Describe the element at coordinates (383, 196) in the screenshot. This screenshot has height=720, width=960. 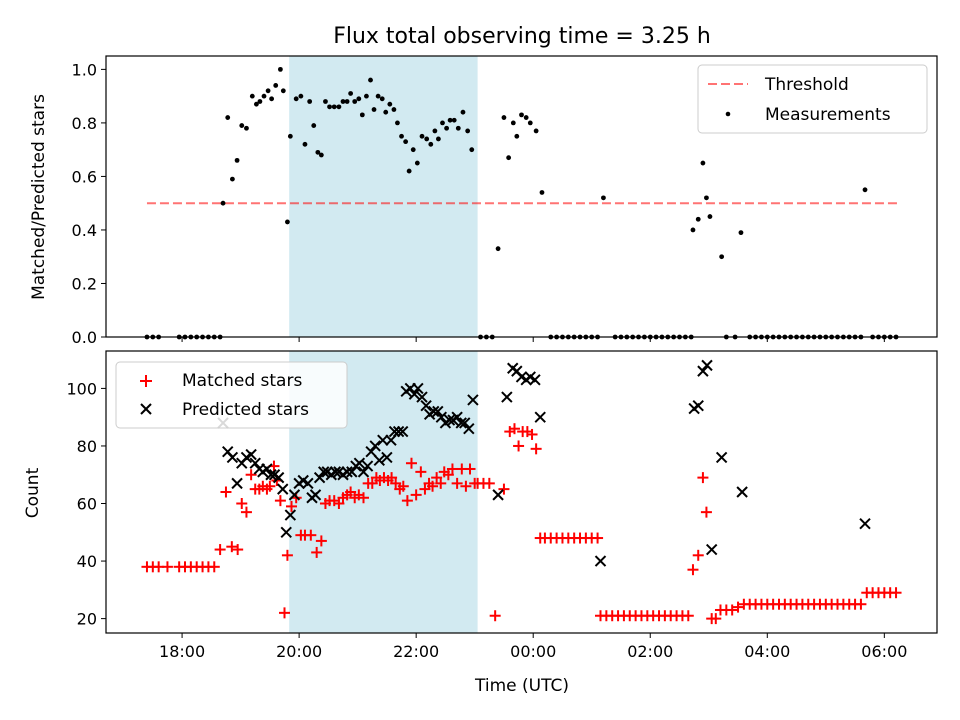
I see `top-highlight-span` at that location.